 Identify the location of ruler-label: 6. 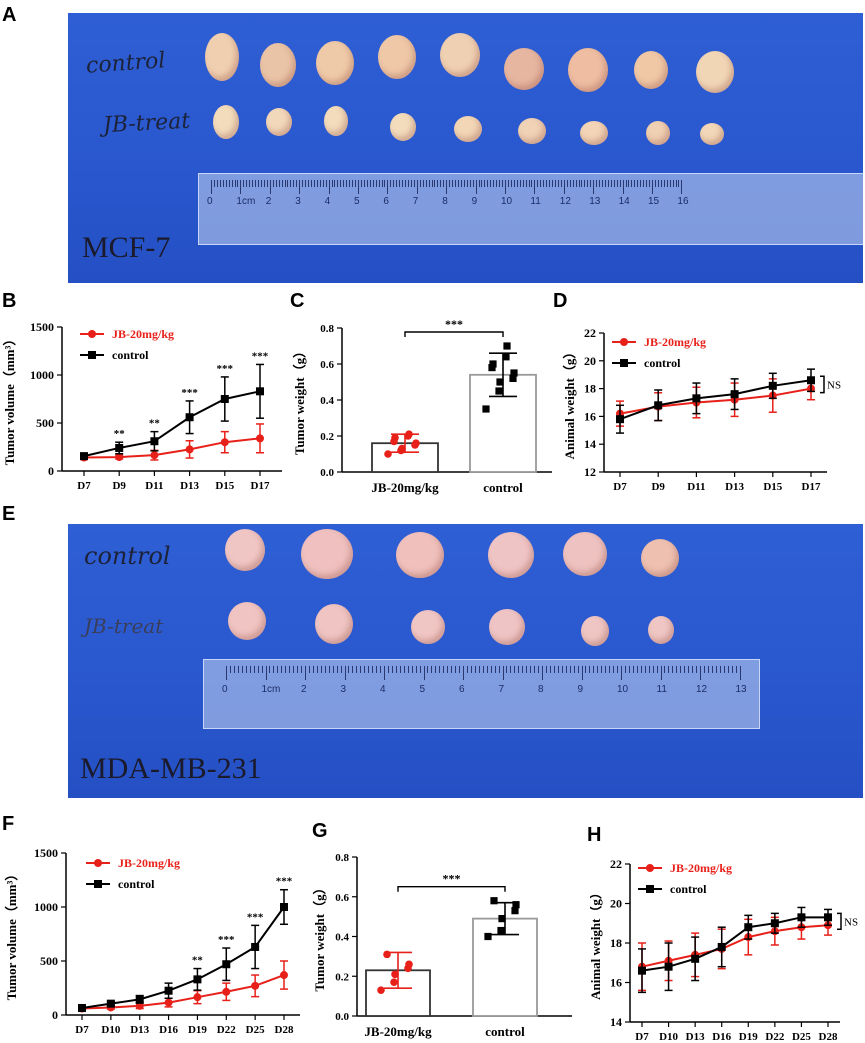
(386, 201).